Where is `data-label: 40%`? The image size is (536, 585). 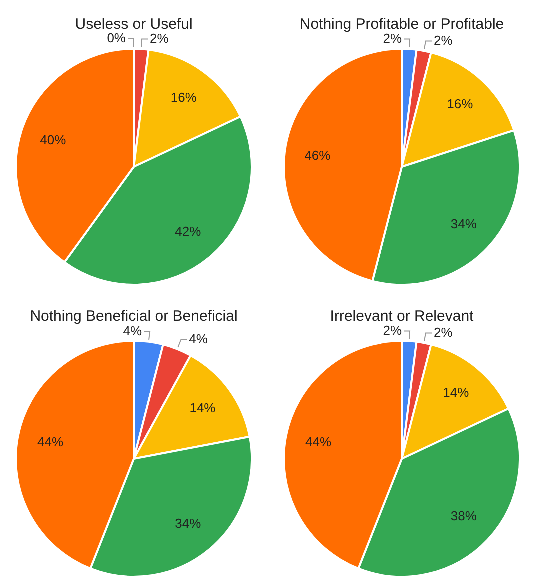
data-label: 40% is located at coordinates (53, 140).